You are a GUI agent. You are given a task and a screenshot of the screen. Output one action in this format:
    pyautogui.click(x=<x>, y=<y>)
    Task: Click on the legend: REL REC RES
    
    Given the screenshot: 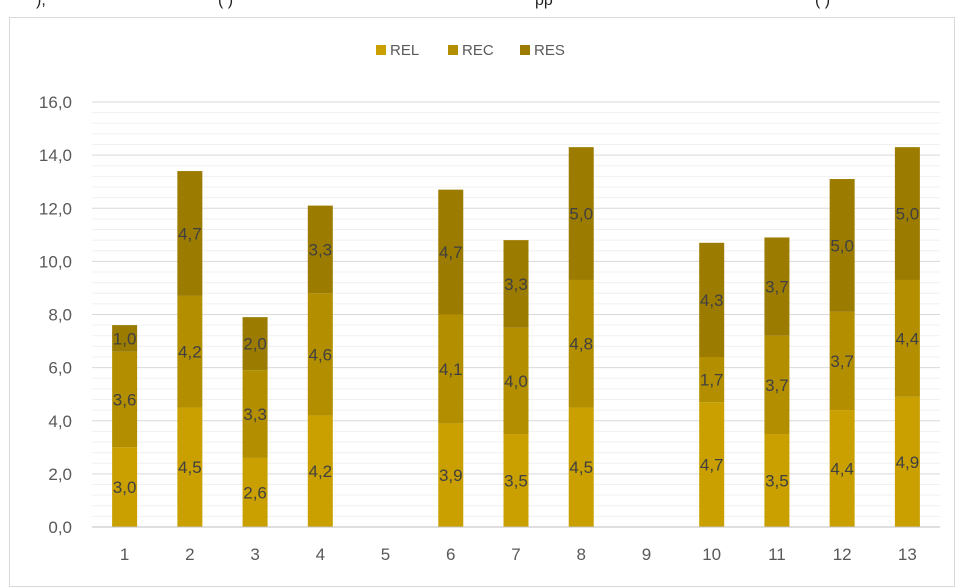 What is the action you would take?
    pyautogui.click(x=470, y=50)
    